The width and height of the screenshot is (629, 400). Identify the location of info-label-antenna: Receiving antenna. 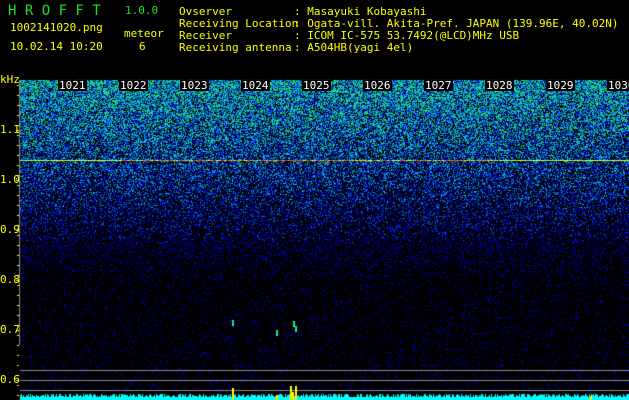
(235, 47).